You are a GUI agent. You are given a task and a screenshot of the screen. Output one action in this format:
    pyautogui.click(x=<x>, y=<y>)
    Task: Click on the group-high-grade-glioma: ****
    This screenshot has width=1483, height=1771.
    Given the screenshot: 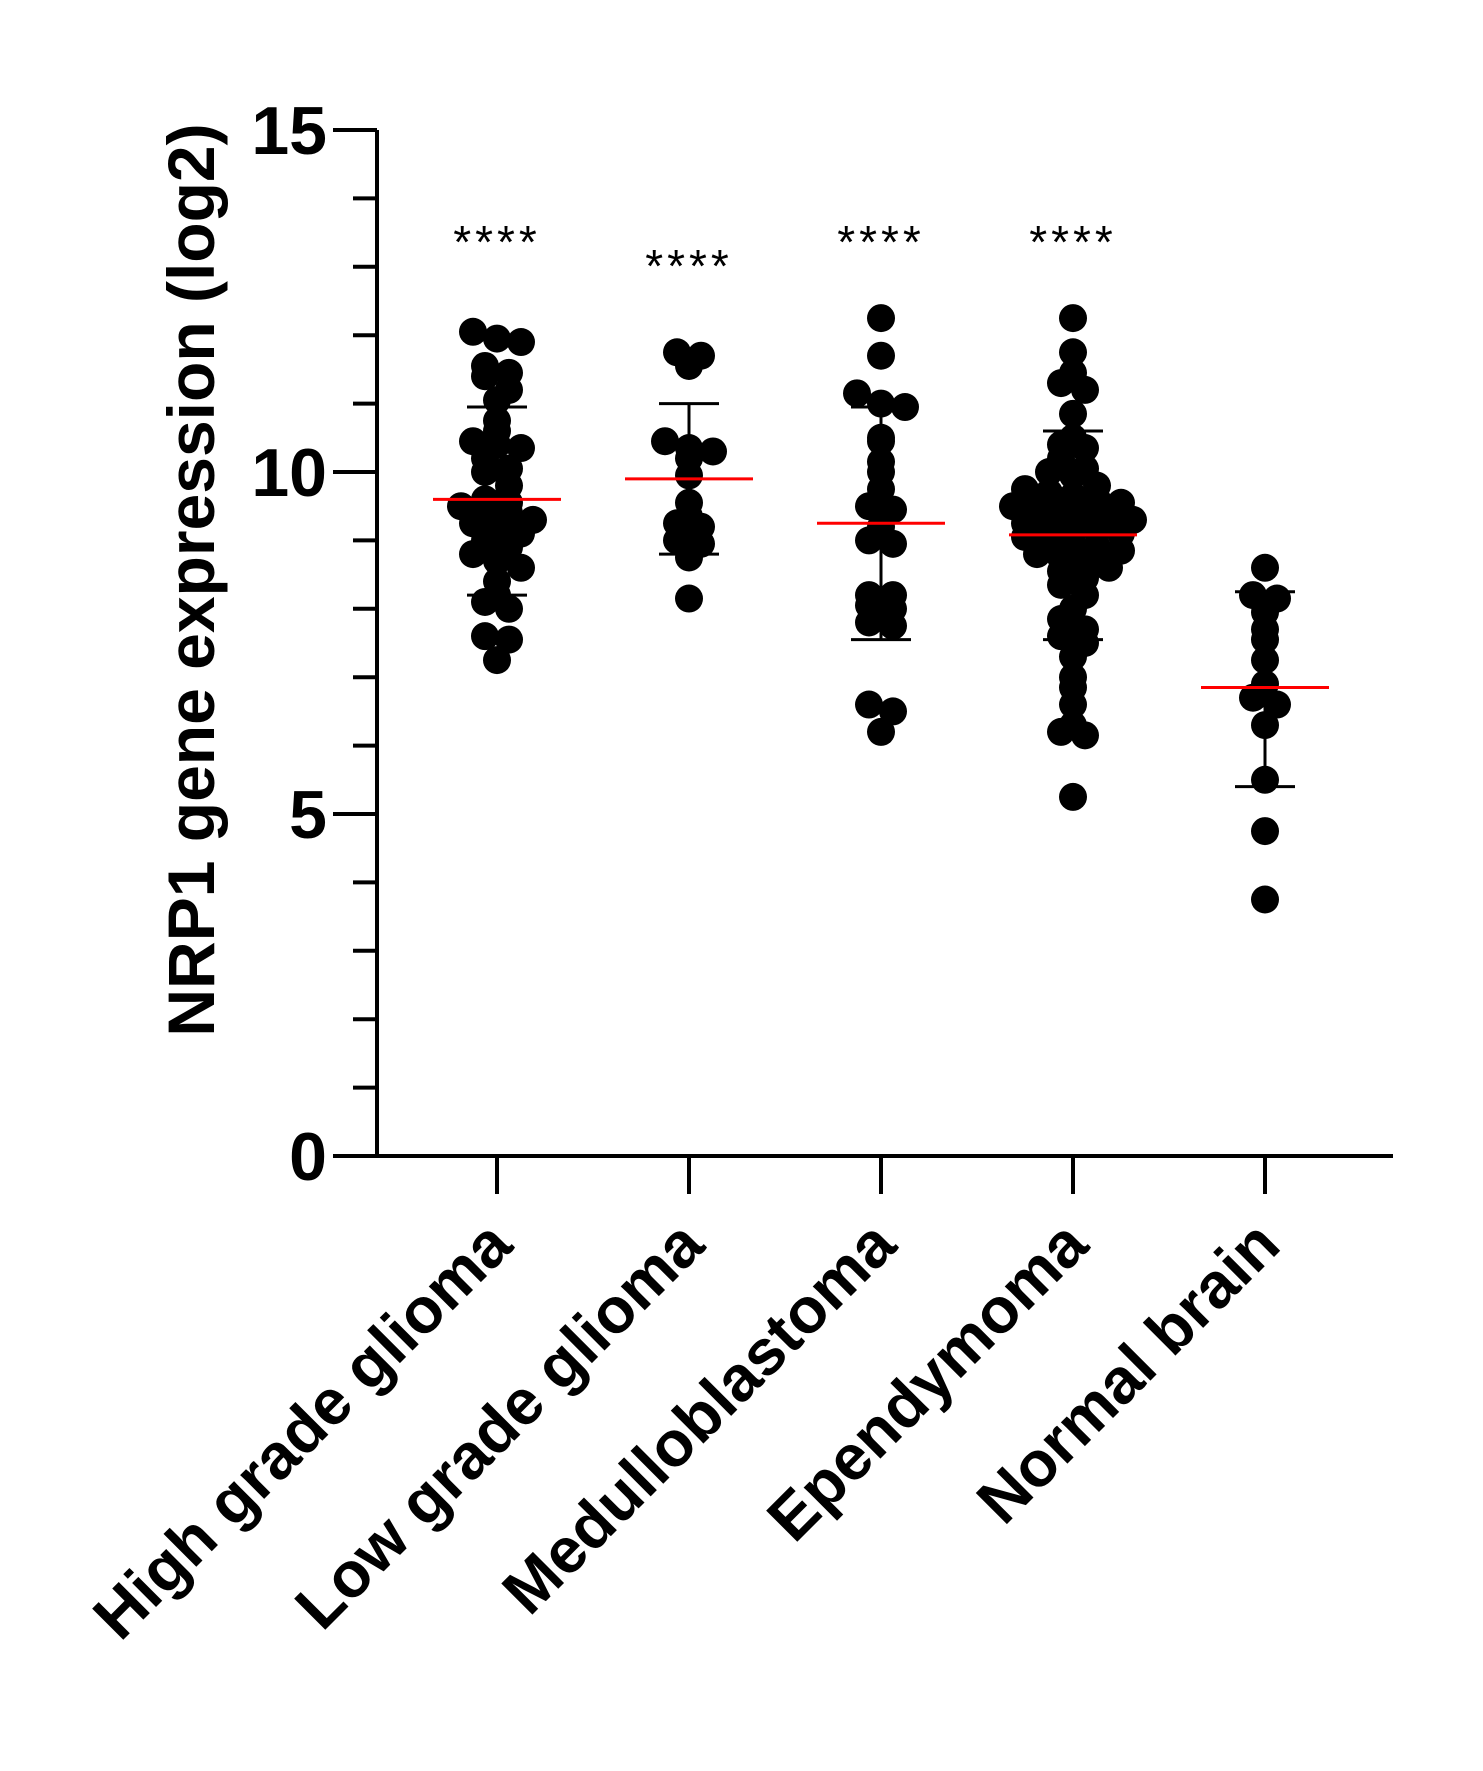 What is the action you would take?
    pyautogui.click(x=497, y=445)
    